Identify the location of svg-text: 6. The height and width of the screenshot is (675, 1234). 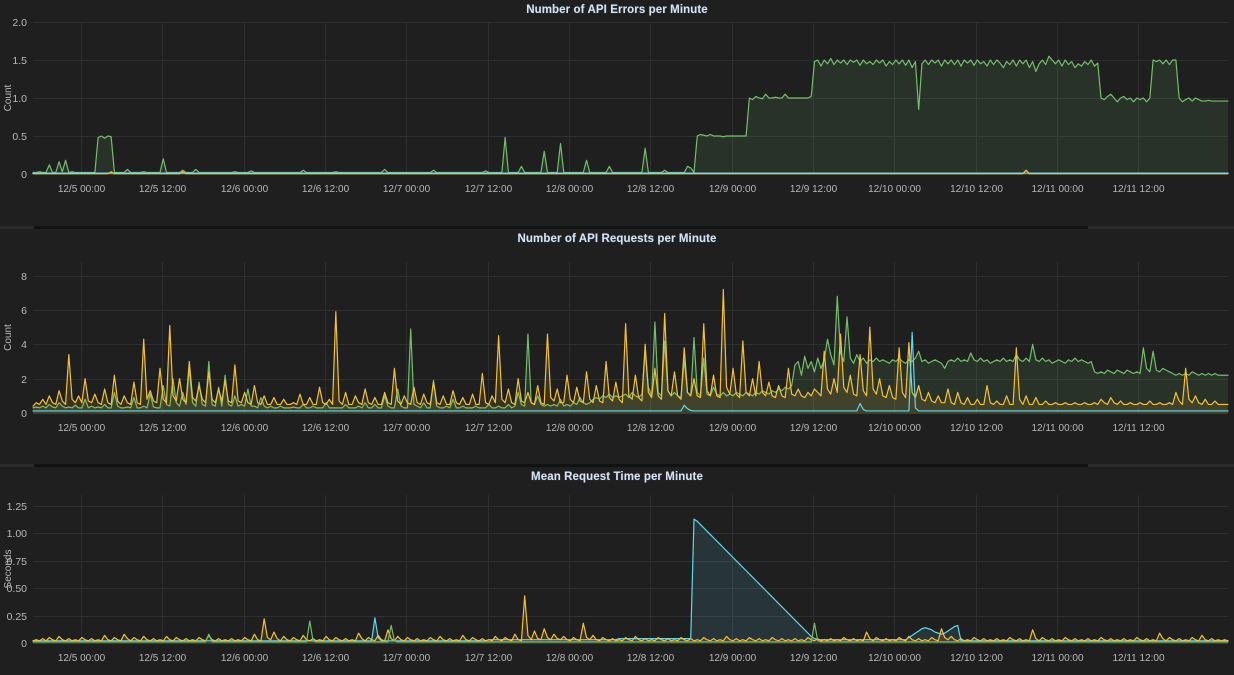
(24, 311).